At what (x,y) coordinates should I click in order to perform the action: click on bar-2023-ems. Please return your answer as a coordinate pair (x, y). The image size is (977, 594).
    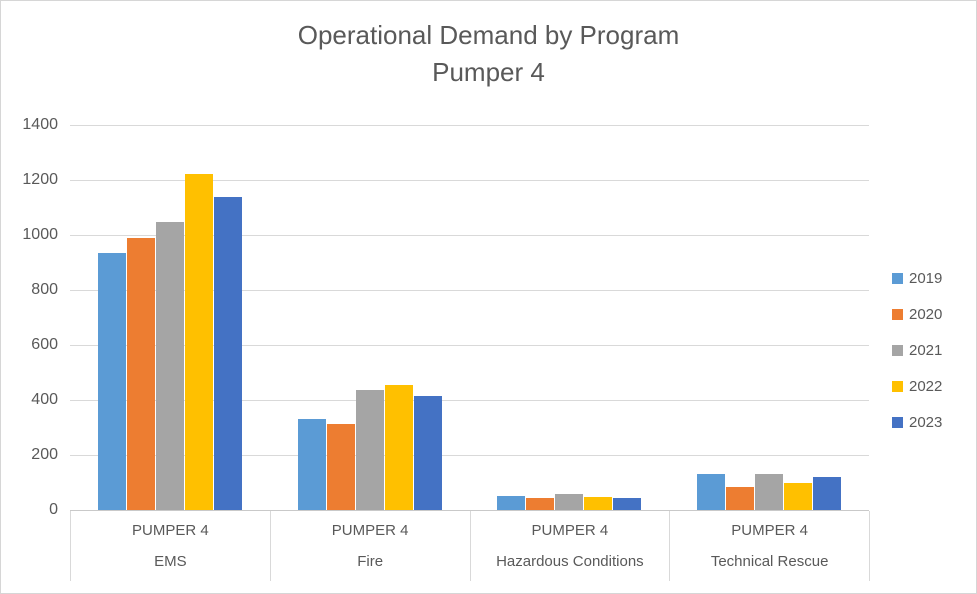
    Looking at the image, I should click on (227, 353).